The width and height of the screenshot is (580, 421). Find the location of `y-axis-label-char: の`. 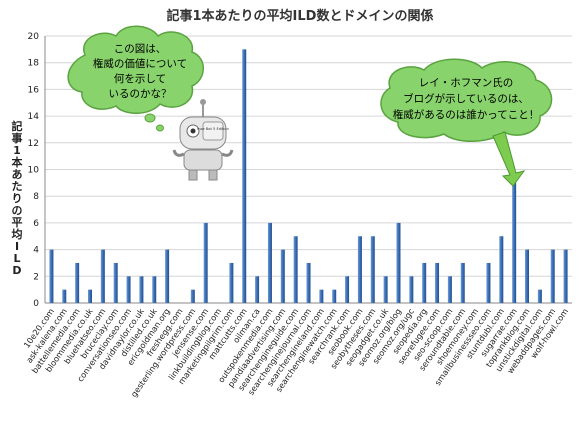

y-axis-label-char: の is located at coordinates (17, 210).